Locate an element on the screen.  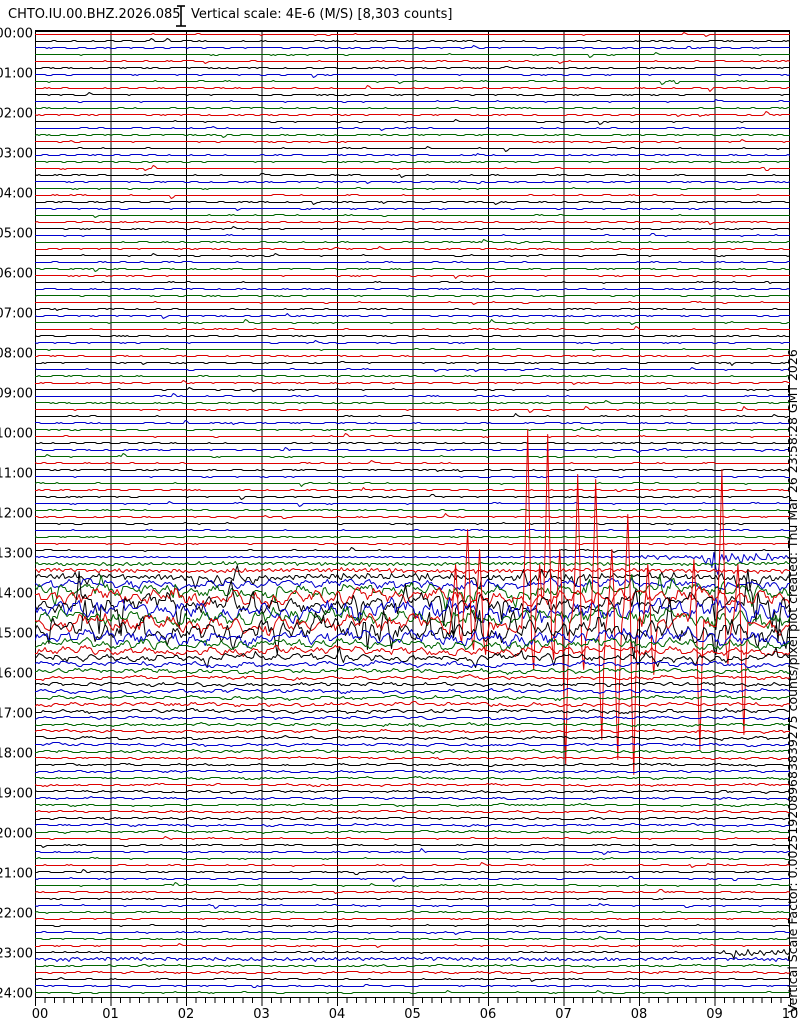
hour-label: 16:00 is located at coordinates (16, 674).